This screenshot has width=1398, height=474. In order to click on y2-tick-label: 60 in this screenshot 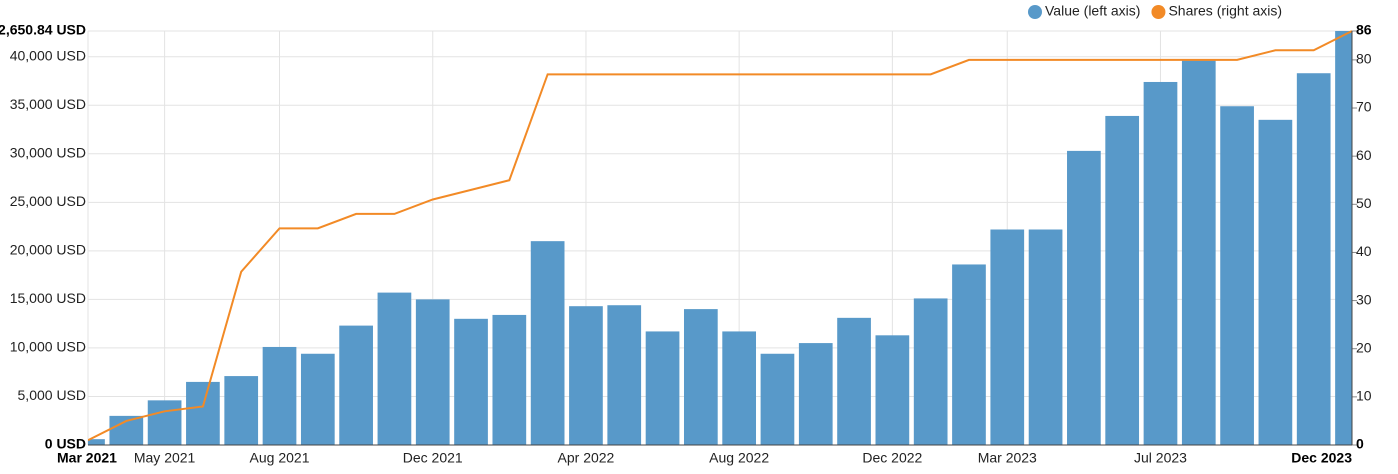, I will do `click(1364, 155)`.